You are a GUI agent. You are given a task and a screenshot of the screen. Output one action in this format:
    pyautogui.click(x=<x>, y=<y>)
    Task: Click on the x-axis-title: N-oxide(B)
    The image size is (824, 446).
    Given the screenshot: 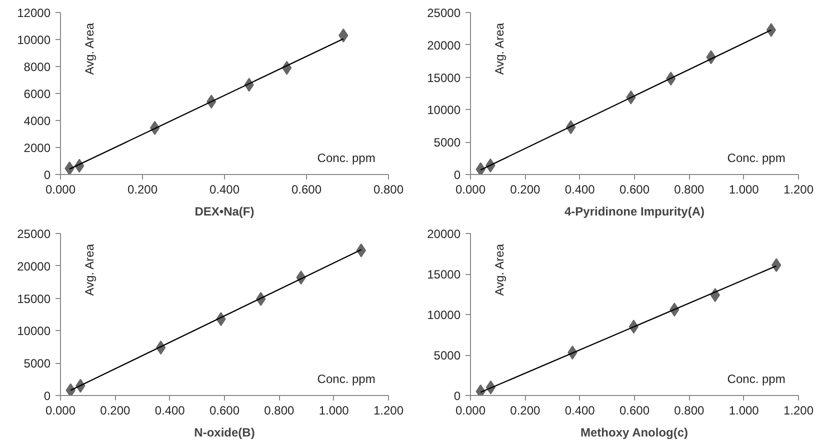 What is the action you would take?
    pyautogui.click(x=224, y=433)
    